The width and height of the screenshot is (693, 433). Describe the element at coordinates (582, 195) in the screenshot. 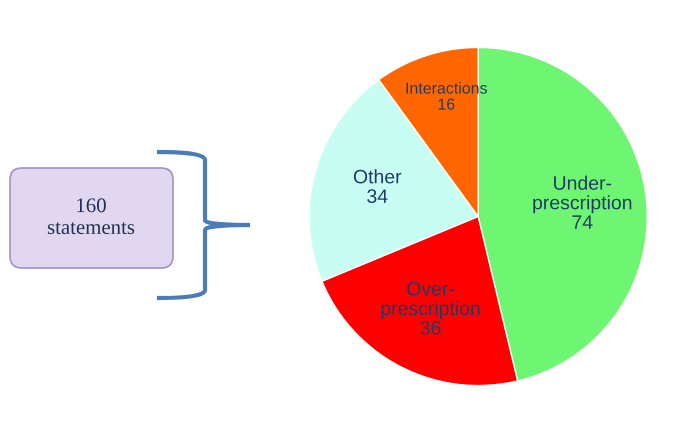

I see `slice-label: Under- prescription` at that location.